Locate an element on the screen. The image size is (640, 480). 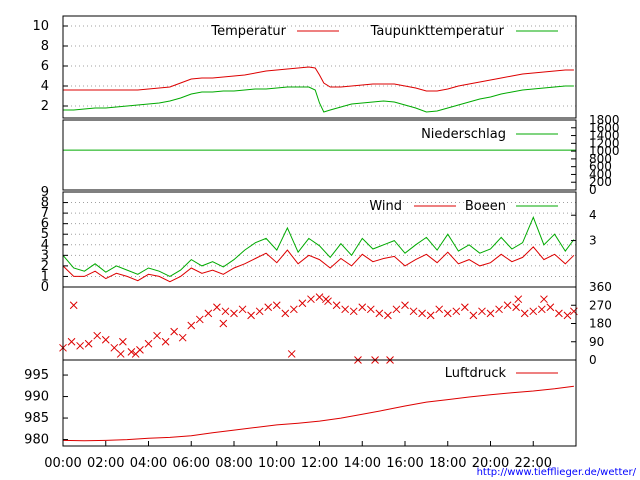
pressure-line is located at coordinates (318, 413).